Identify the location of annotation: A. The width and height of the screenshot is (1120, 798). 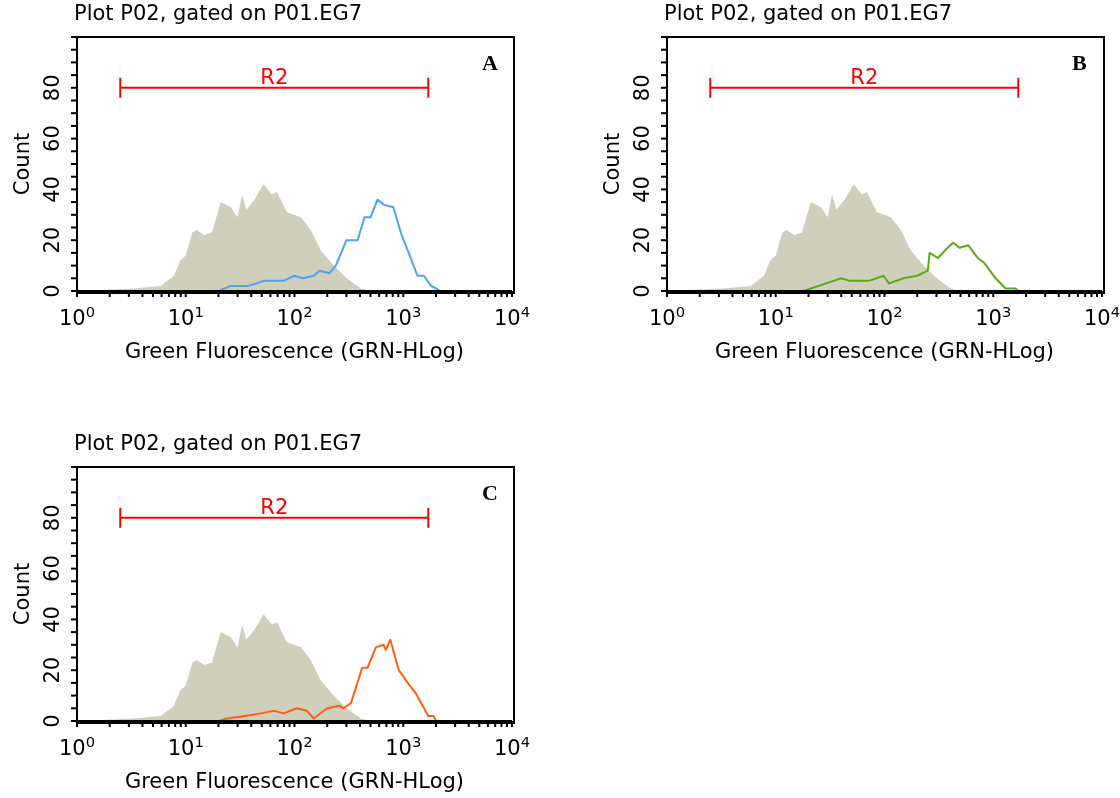
(490, 62).